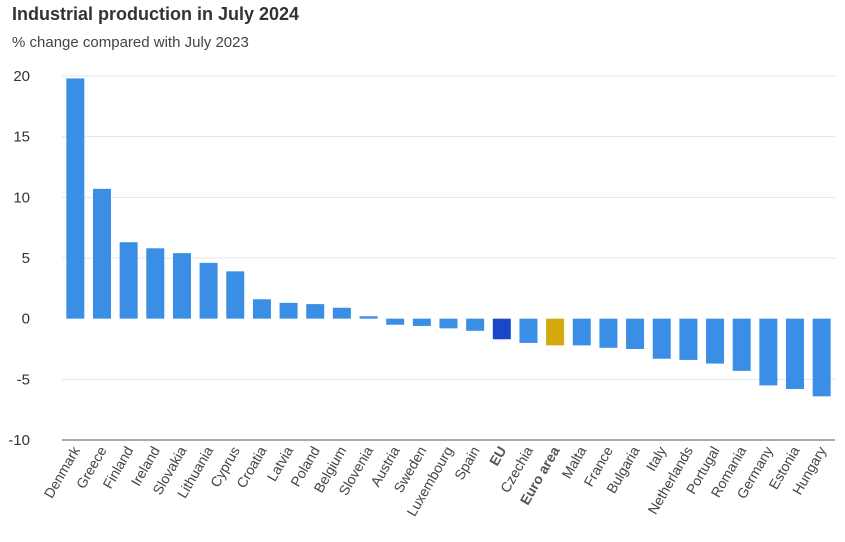  I want to click on bar-greece, so click(101, 253).